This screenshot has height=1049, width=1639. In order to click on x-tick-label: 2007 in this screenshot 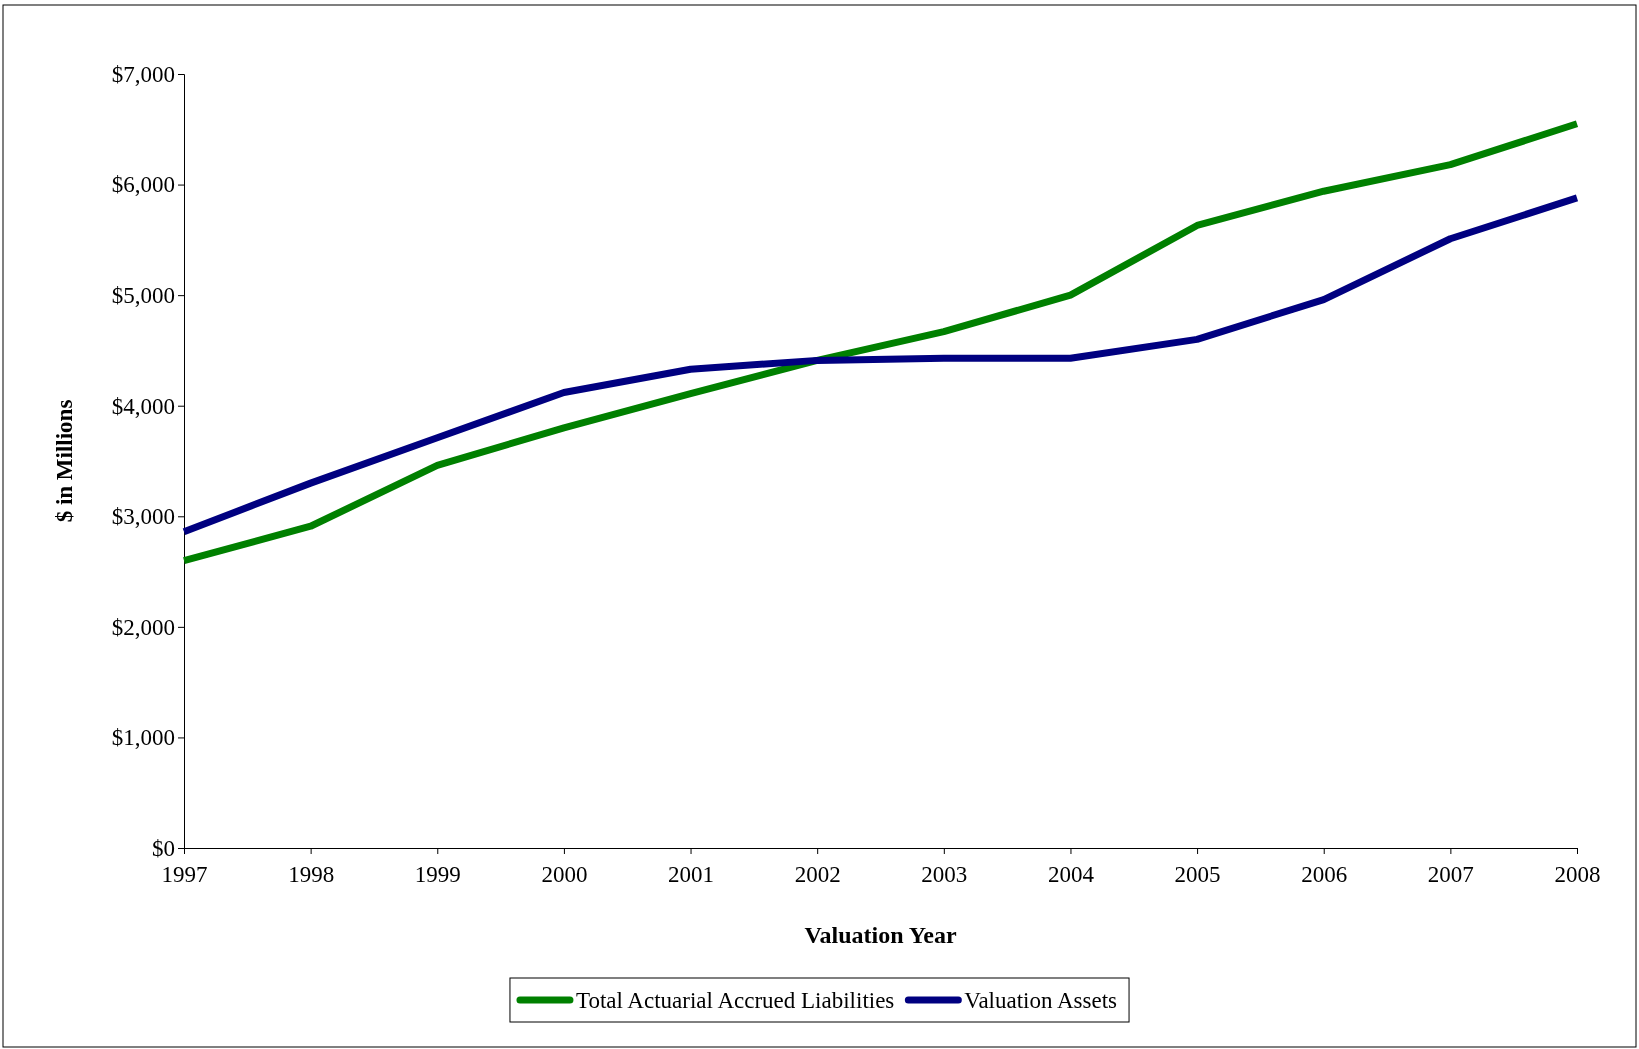, I will do `click(1450, 875)`.